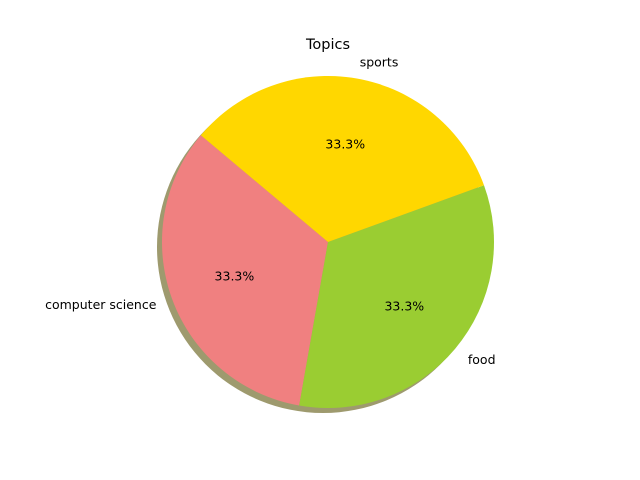 This screenshot has height=480, width=640. Describe the element at coordinates (235, 276) in the screenshot. I see `pct-label-computer-science: 33.3%` at that location.